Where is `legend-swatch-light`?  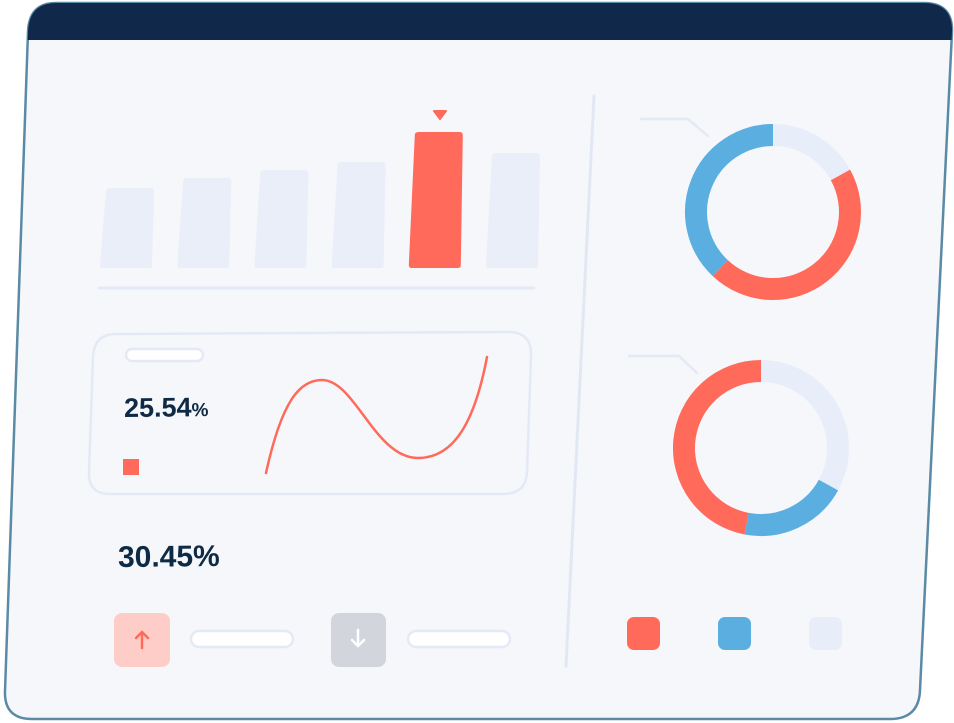
legend-swatch-light is located at coordinates (825, 633).